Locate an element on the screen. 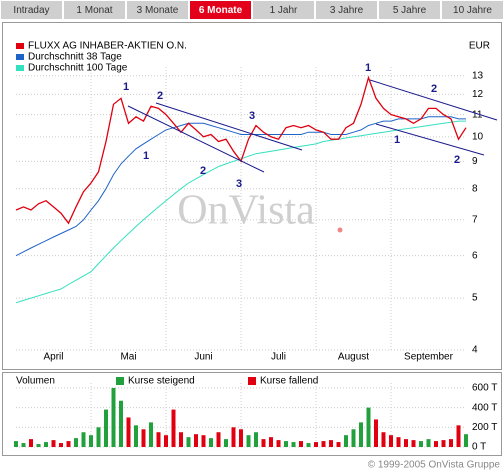 Image resolution: width=504 pixels, height=472 pixels. tab-label: 3 Monate is located at coordinates (158, 10).